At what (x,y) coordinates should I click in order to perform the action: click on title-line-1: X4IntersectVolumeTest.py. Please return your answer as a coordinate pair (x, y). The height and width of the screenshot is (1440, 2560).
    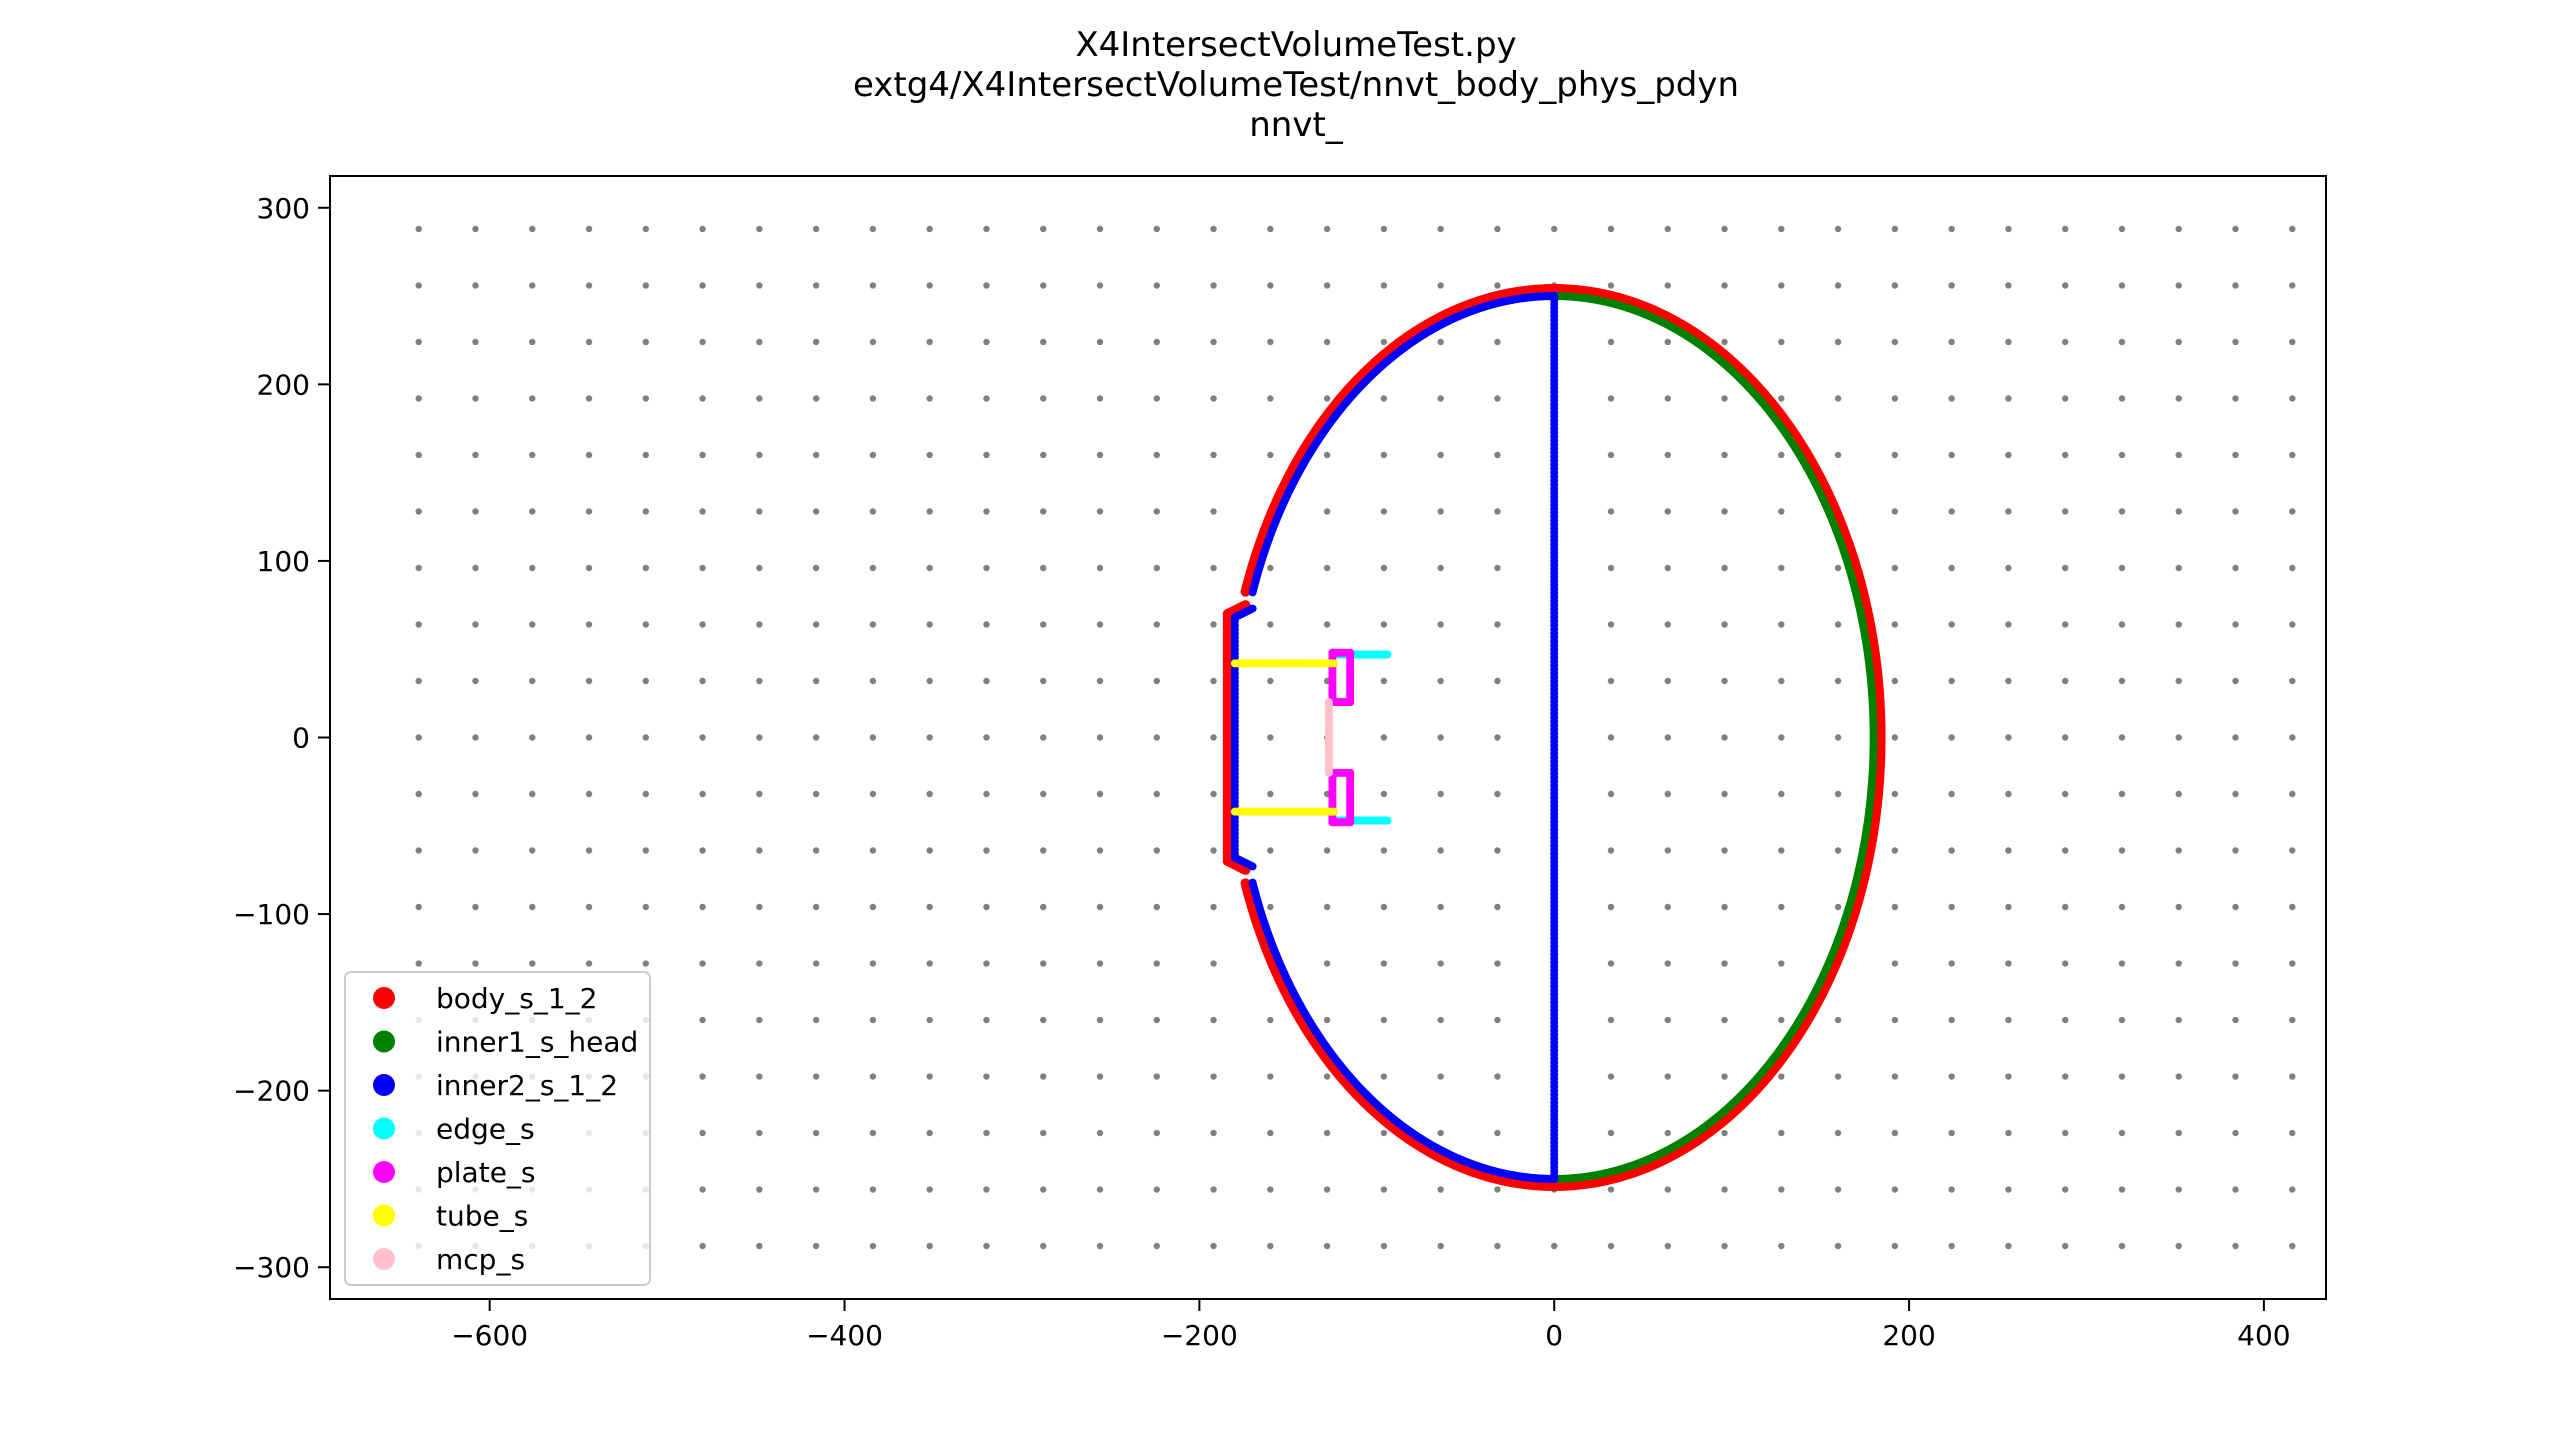
    Looking at the image, I should click on (1295, 45).